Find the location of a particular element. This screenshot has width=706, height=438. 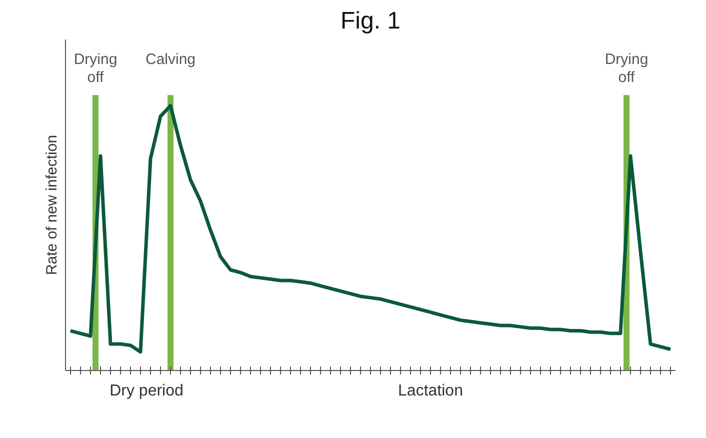

text: Calving is located at coordinates (170, 59).